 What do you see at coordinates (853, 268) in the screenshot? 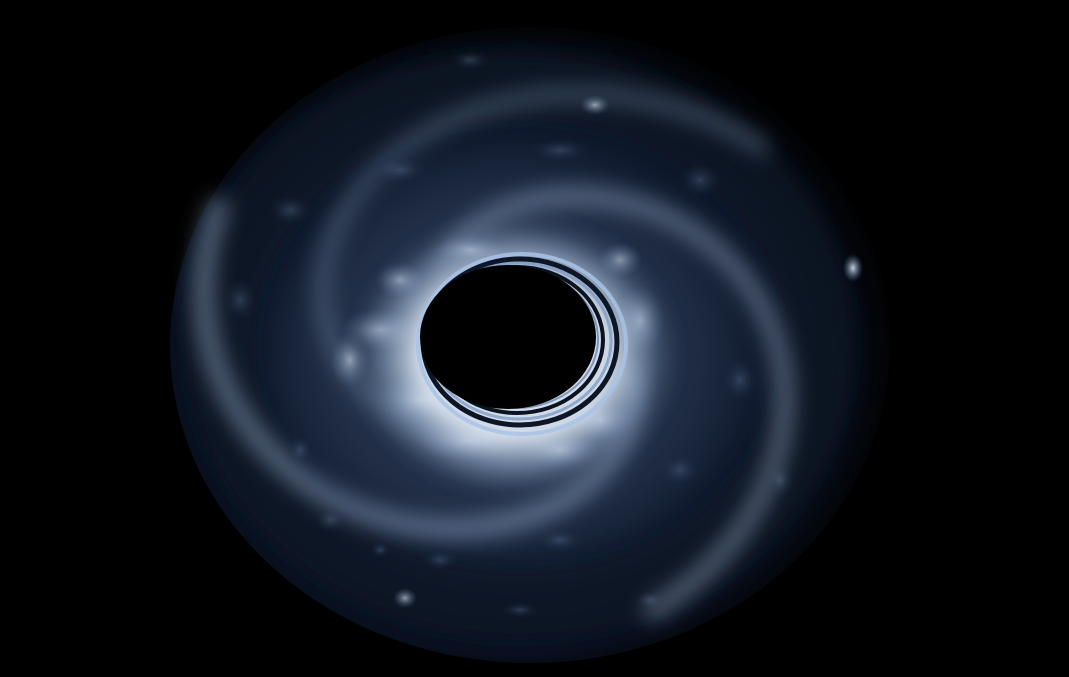
I see `bright-spot` at bounding box center [853, 268].